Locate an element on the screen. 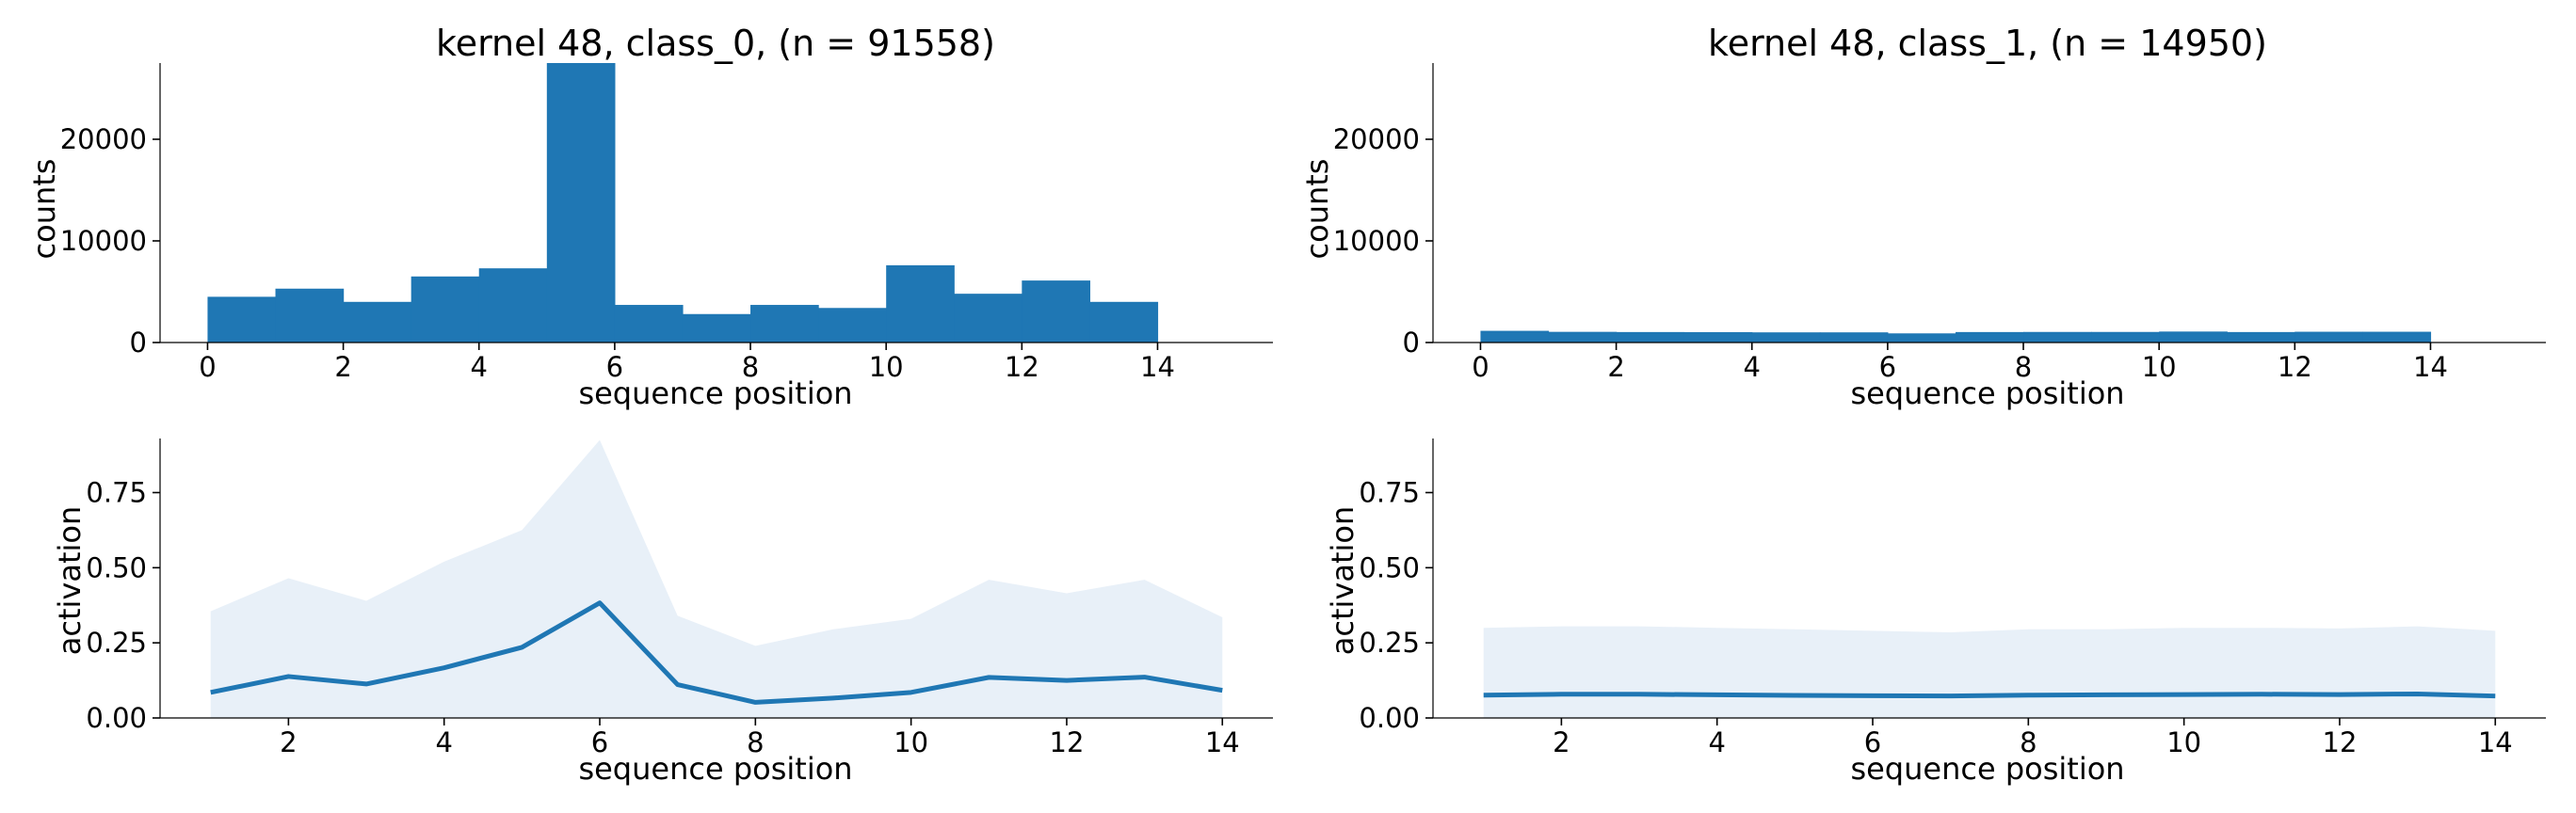 The image size is (2576, 813). x-tick-label-class1-hist: 4 is located at coordinates (1752, 367).